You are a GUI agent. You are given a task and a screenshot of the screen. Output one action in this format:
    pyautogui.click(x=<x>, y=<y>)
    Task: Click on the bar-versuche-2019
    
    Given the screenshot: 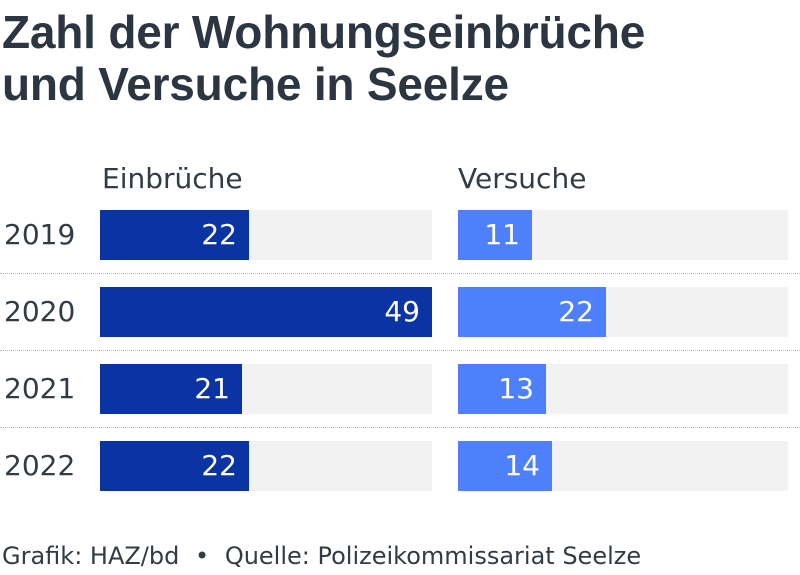 What is the action you would take?
    pyautogui.click(x=495, y=235)
    